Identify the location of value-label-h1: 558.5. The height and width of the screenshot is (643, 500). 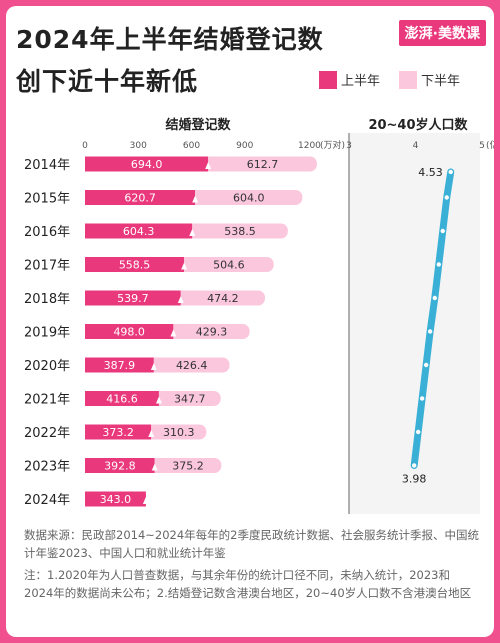
(135, 265).